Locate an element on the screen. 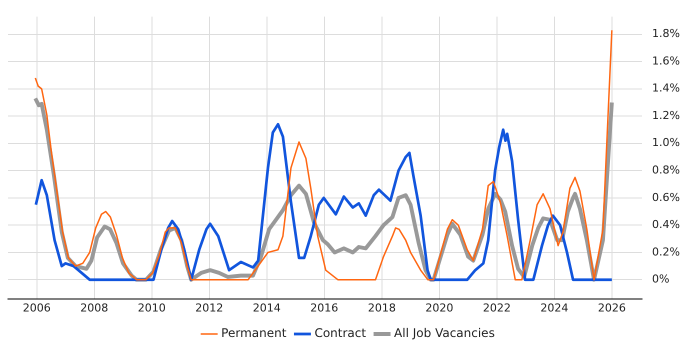  x-tick-label: 2020 is located at coordinates (439, 307).